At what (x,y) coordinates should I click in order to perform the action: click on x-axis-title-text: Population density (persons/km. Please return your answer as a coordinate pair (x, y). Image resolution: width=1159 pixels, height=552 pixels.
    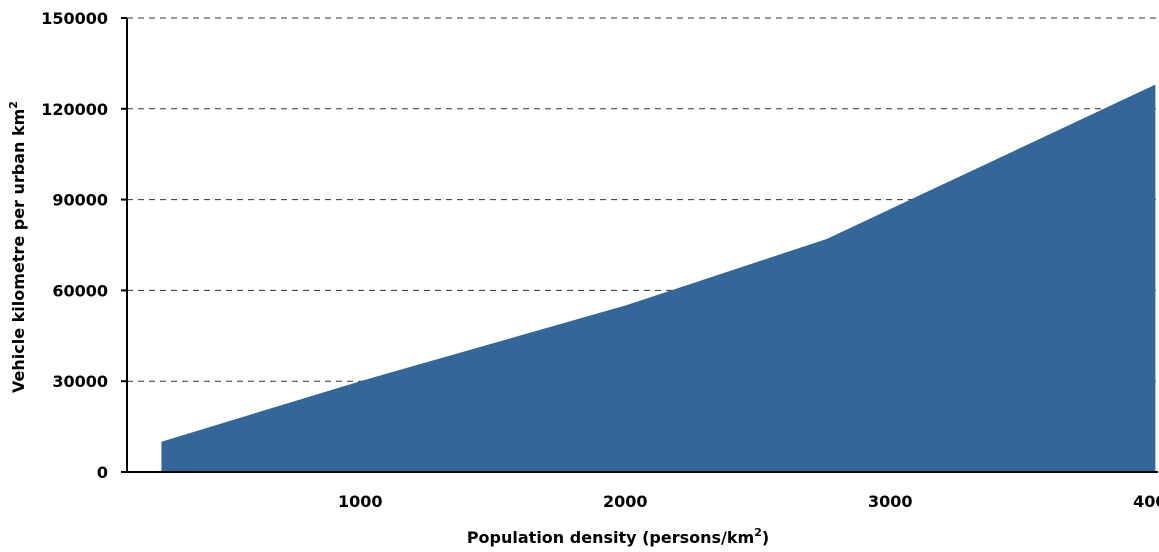
    Looking at the image, I should click on (610, 537).